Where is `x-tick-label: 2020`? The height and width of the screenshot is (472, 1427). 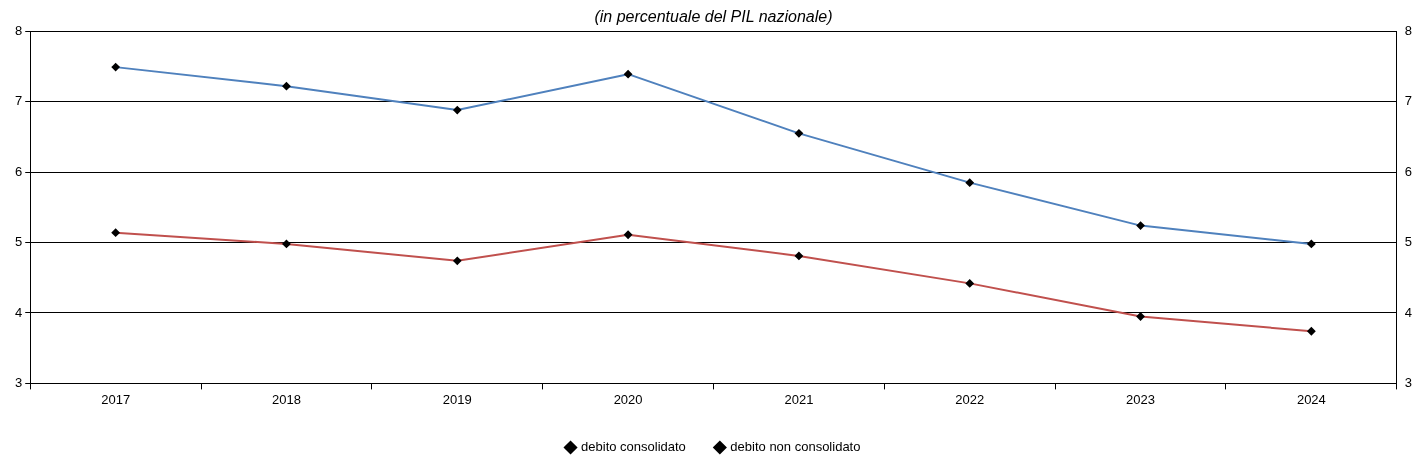
x-tick-label: 2020 is located at coordinates (628, 399).